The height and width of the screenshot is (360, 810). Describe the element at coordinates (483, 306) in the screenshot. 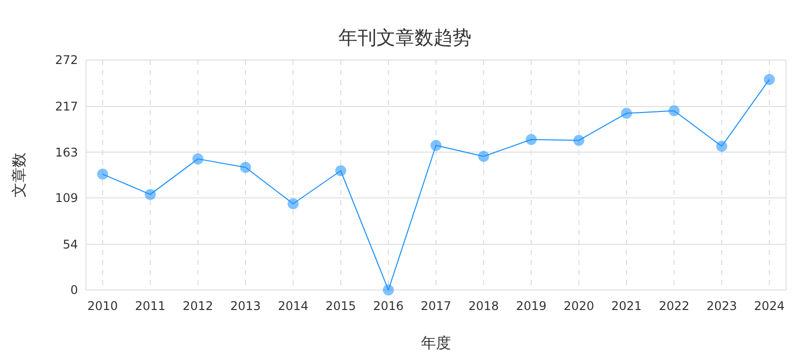

I see `x-tick-label: 2018` at that location.